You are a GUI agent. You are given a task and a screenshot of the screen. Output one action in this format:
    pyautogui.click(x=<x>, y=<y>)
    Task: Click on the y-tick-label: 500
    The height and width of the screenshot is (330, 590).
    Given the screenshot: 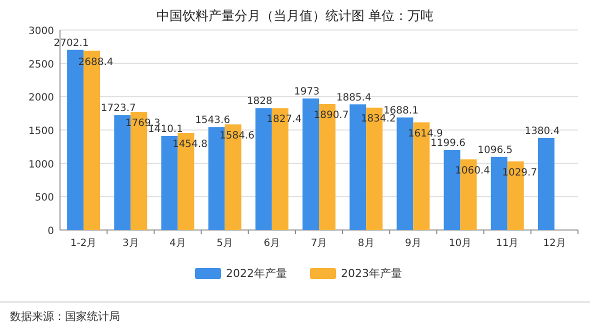 What is the action you would take?
    pyautogui.click(x=44, y=198)
    